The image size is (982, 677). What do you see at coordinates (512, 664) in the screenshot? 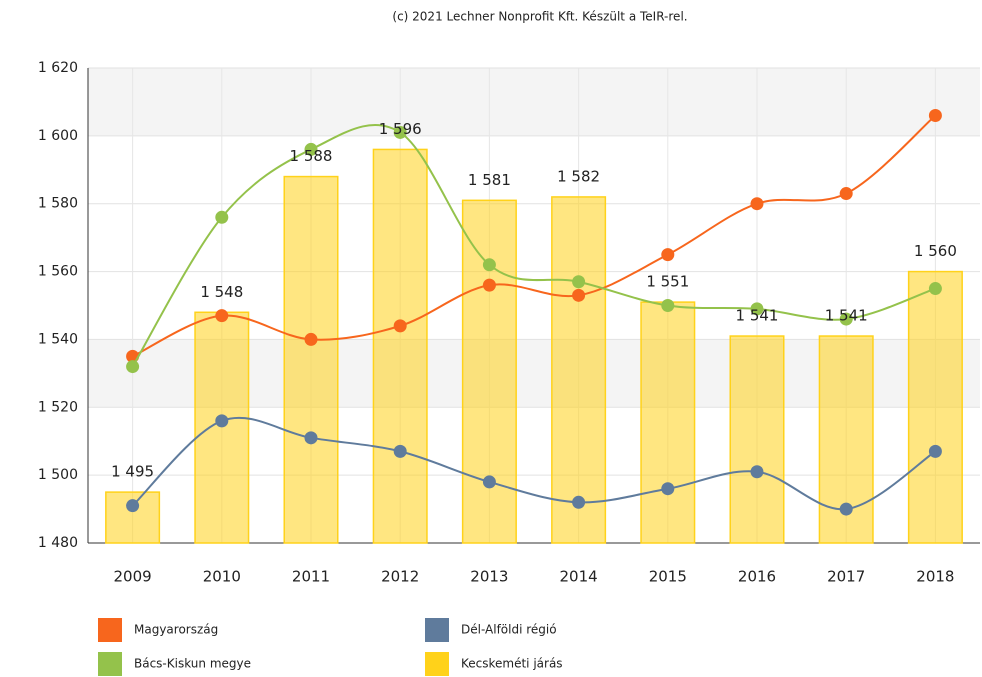
I see `legend-label: Kecskeméti járás` at bounding box center [512, 664].